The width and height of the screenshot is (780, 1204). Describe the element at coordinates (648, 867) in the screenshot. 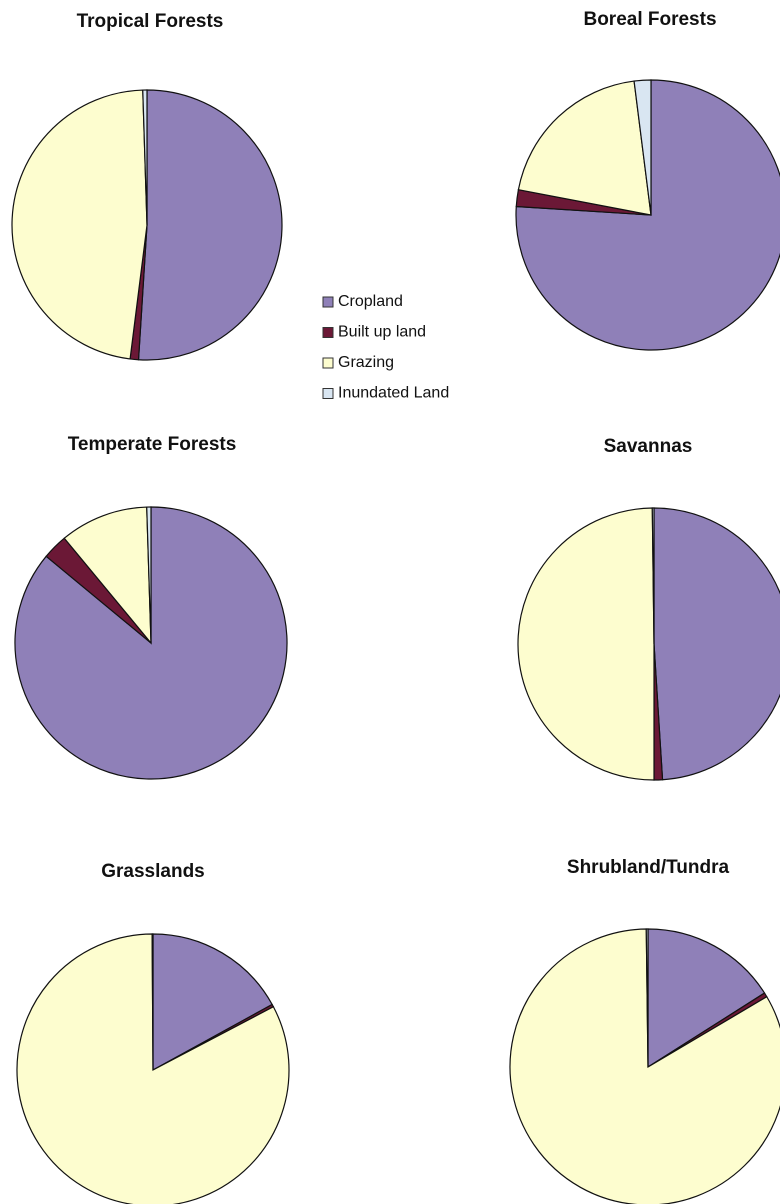

I see `chart-title: Shrubland/Tundra` at that location.